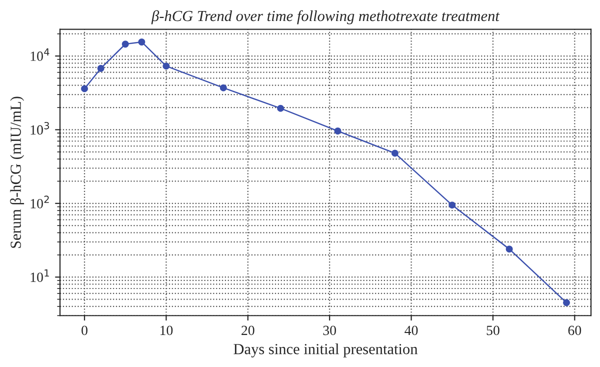 This screenshot has width=600, height=367. What do you see at coordinates (575, 331) in the screenshot?
I see `x-tick-label: 60` at bounding box center [575, 331].